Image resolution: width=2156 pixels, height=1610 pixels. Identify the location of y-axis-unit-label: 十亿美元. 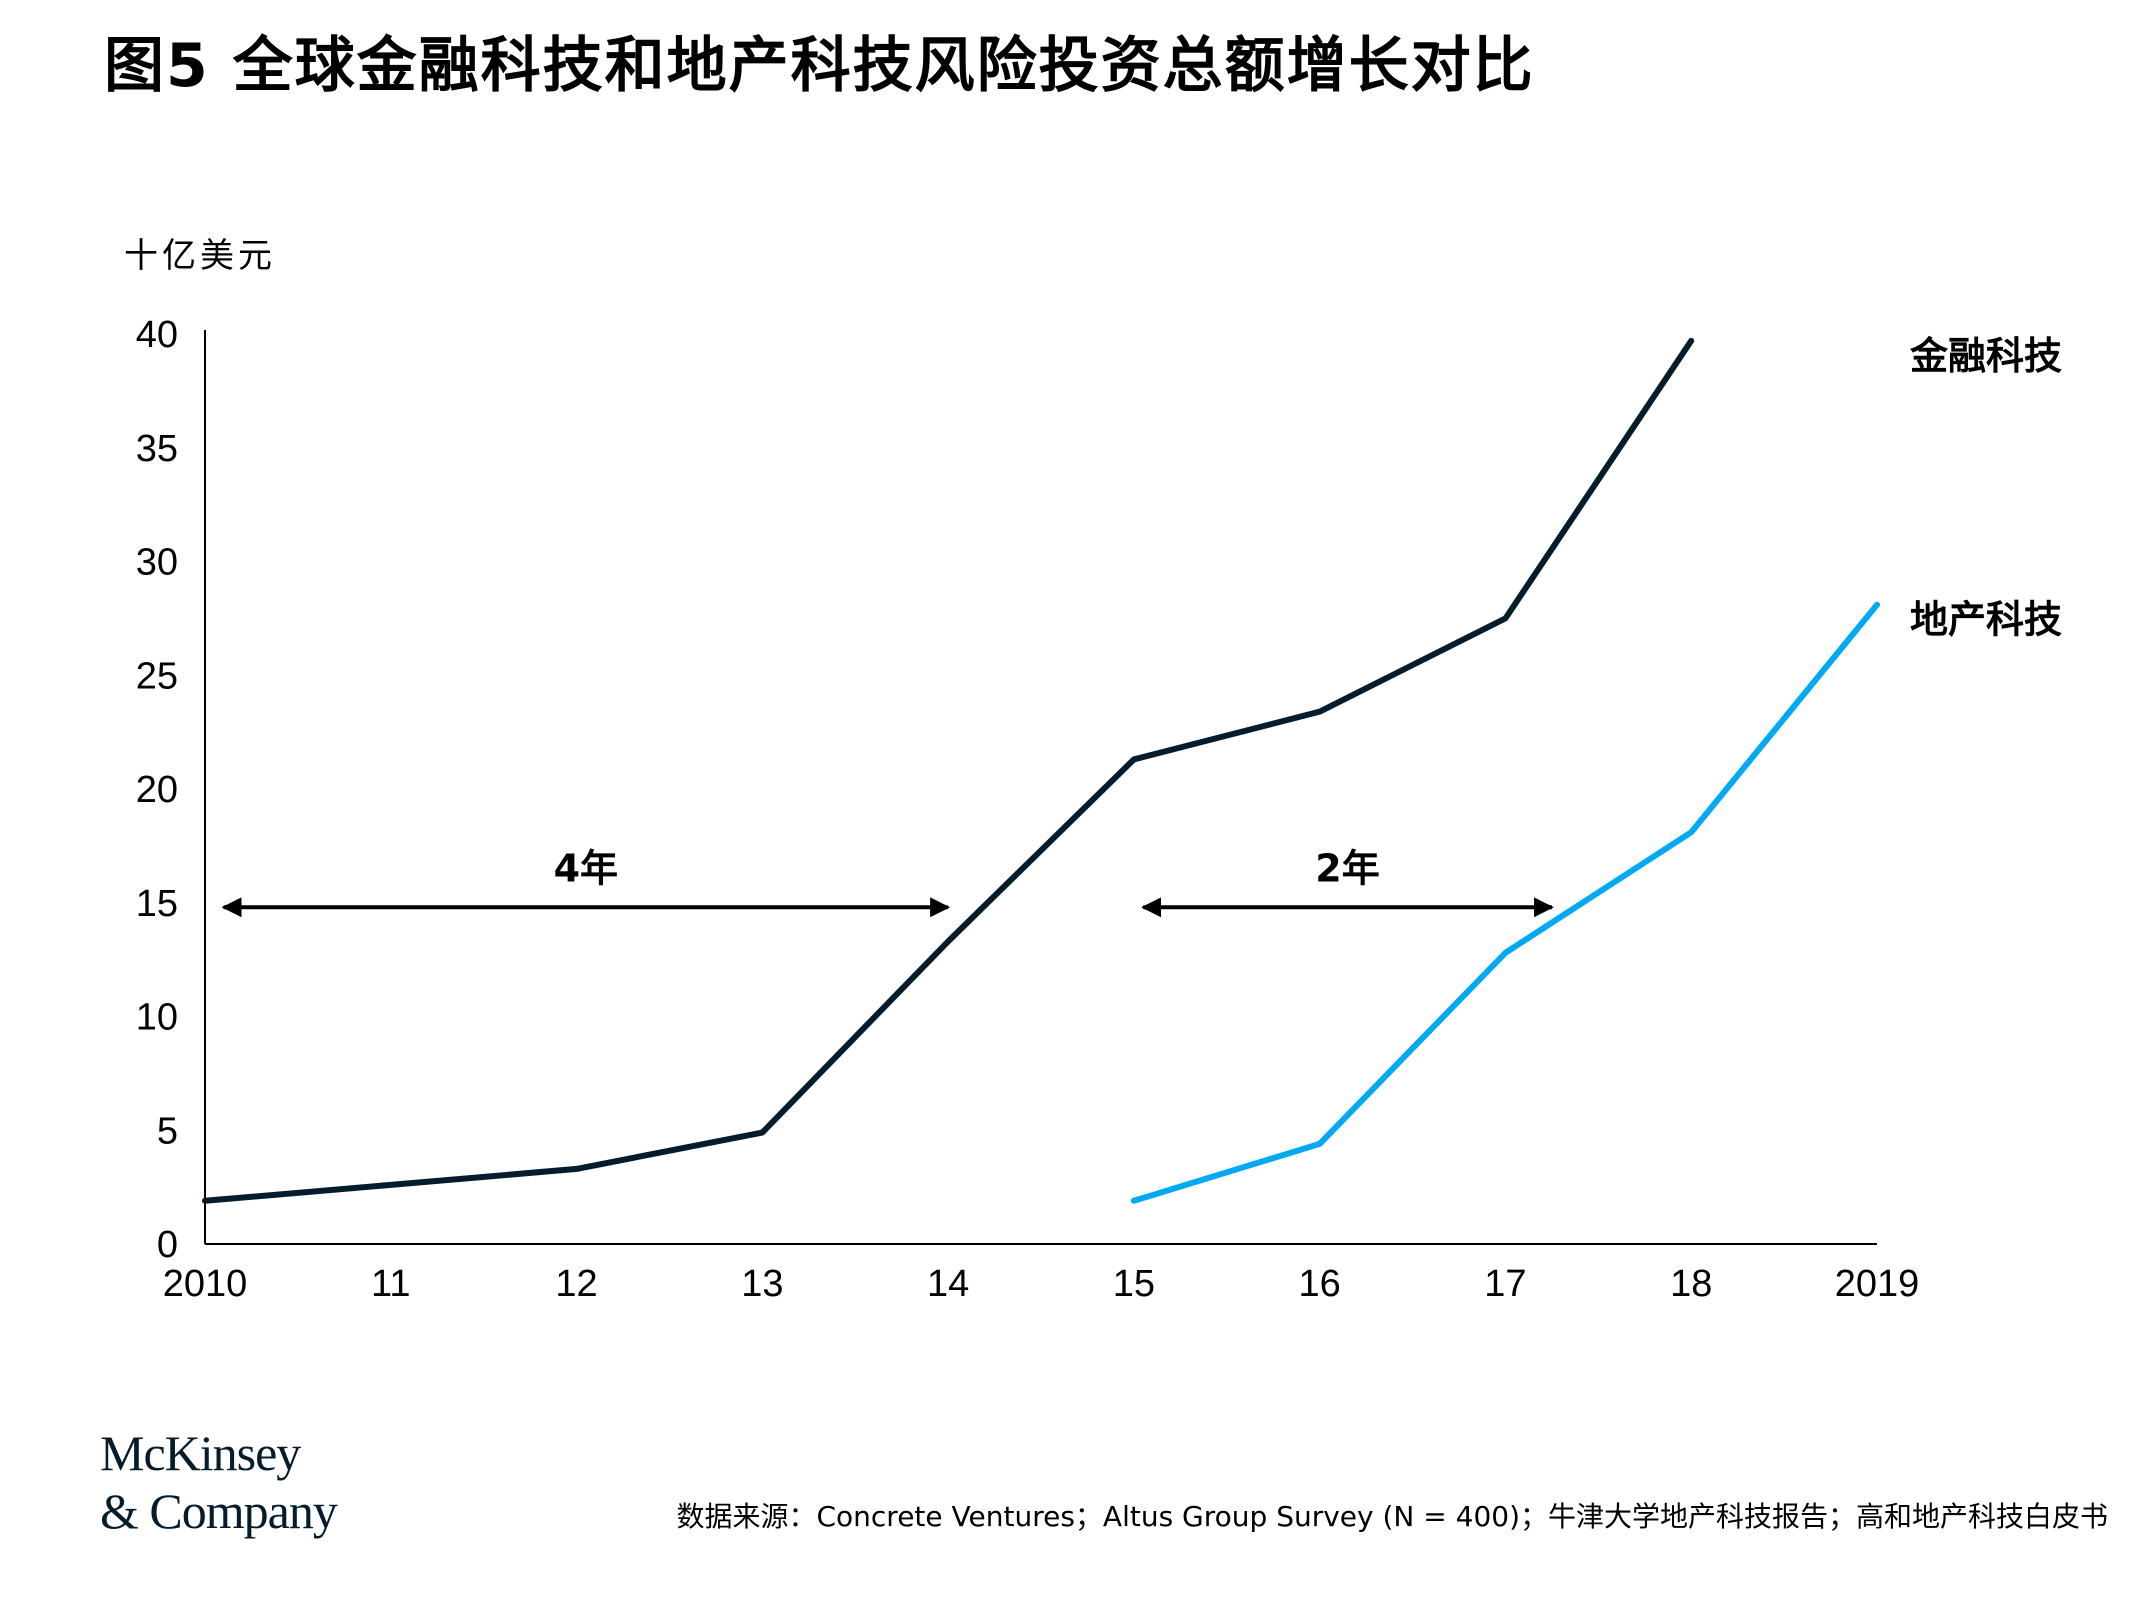
(200, 256).